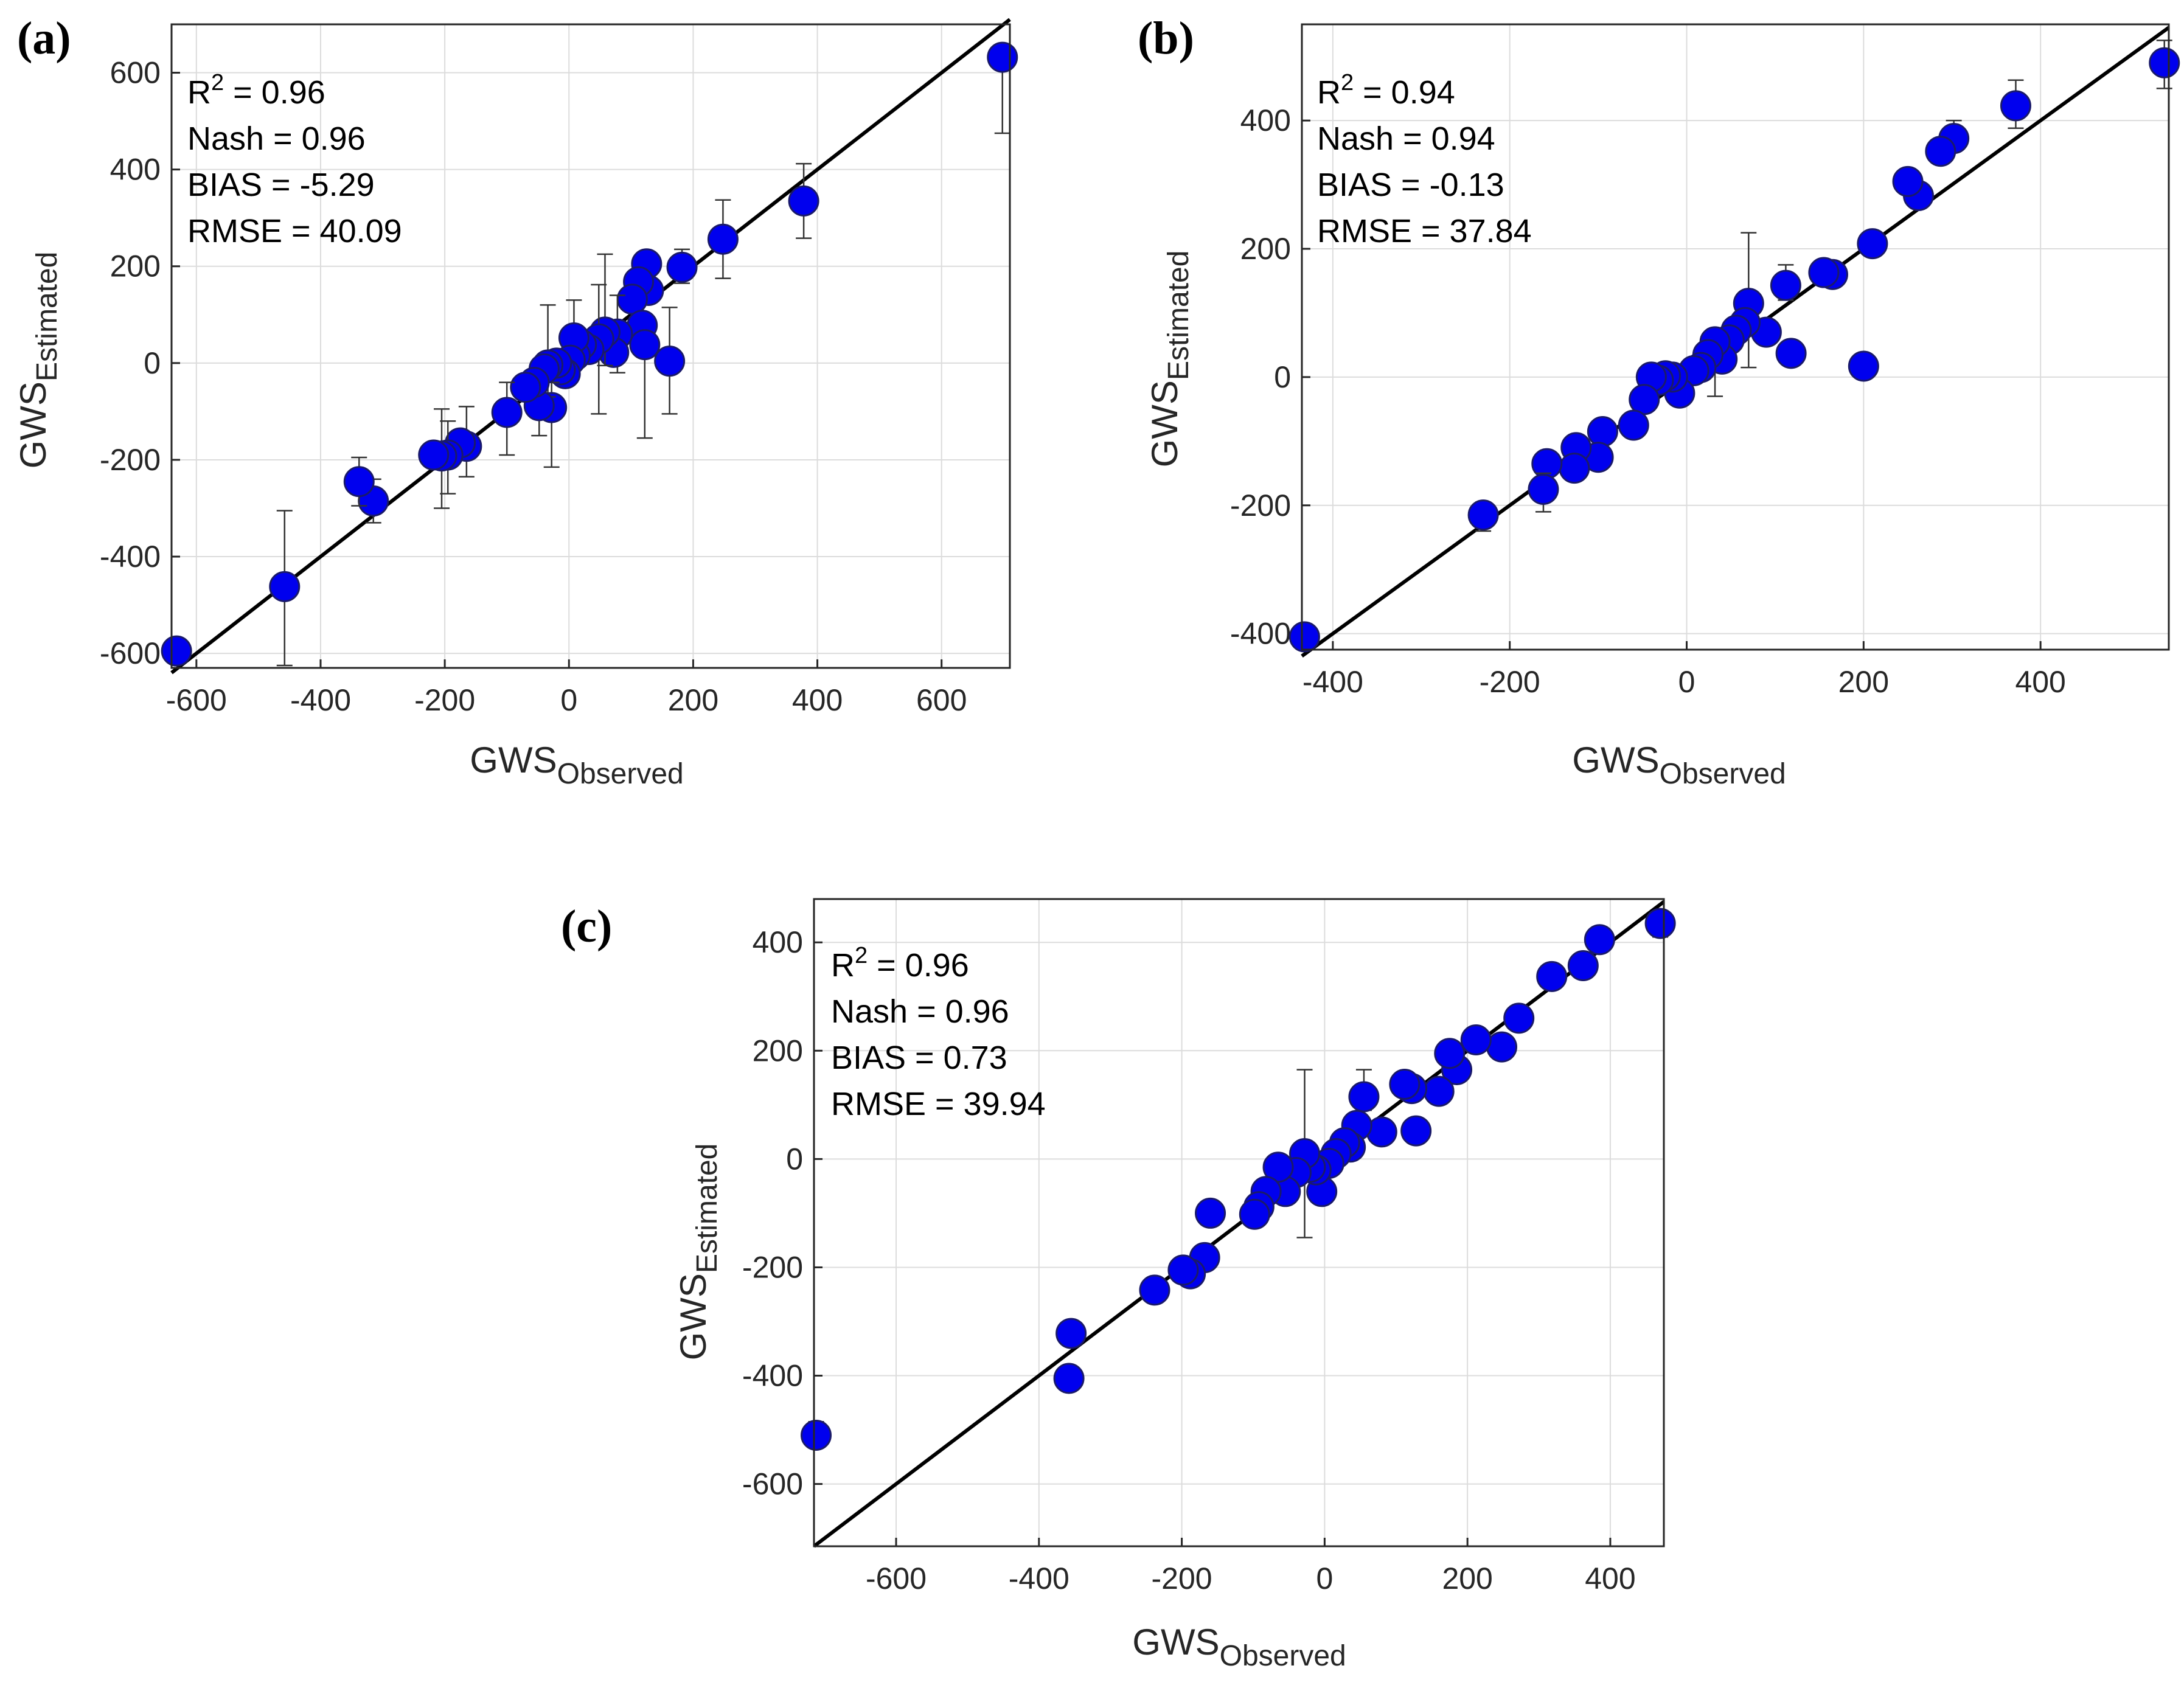 The width and height of the screenshot is (2184, 1688). I want to click on y-axis-title-b: GWSEstimated, so click(1169, 359).